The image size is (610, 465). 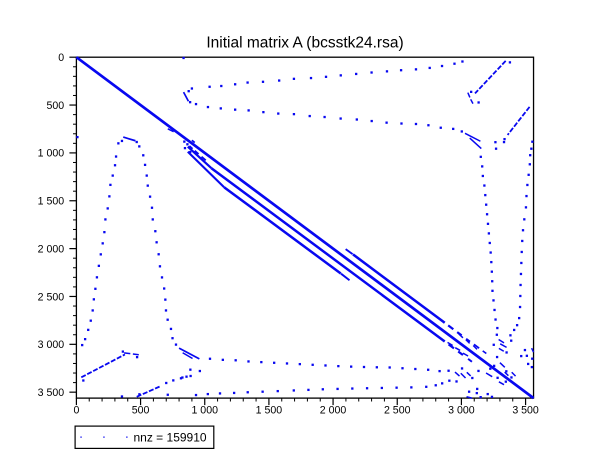 I want to click on svg-text: nnz = 159910, so click(x=170, y=438).